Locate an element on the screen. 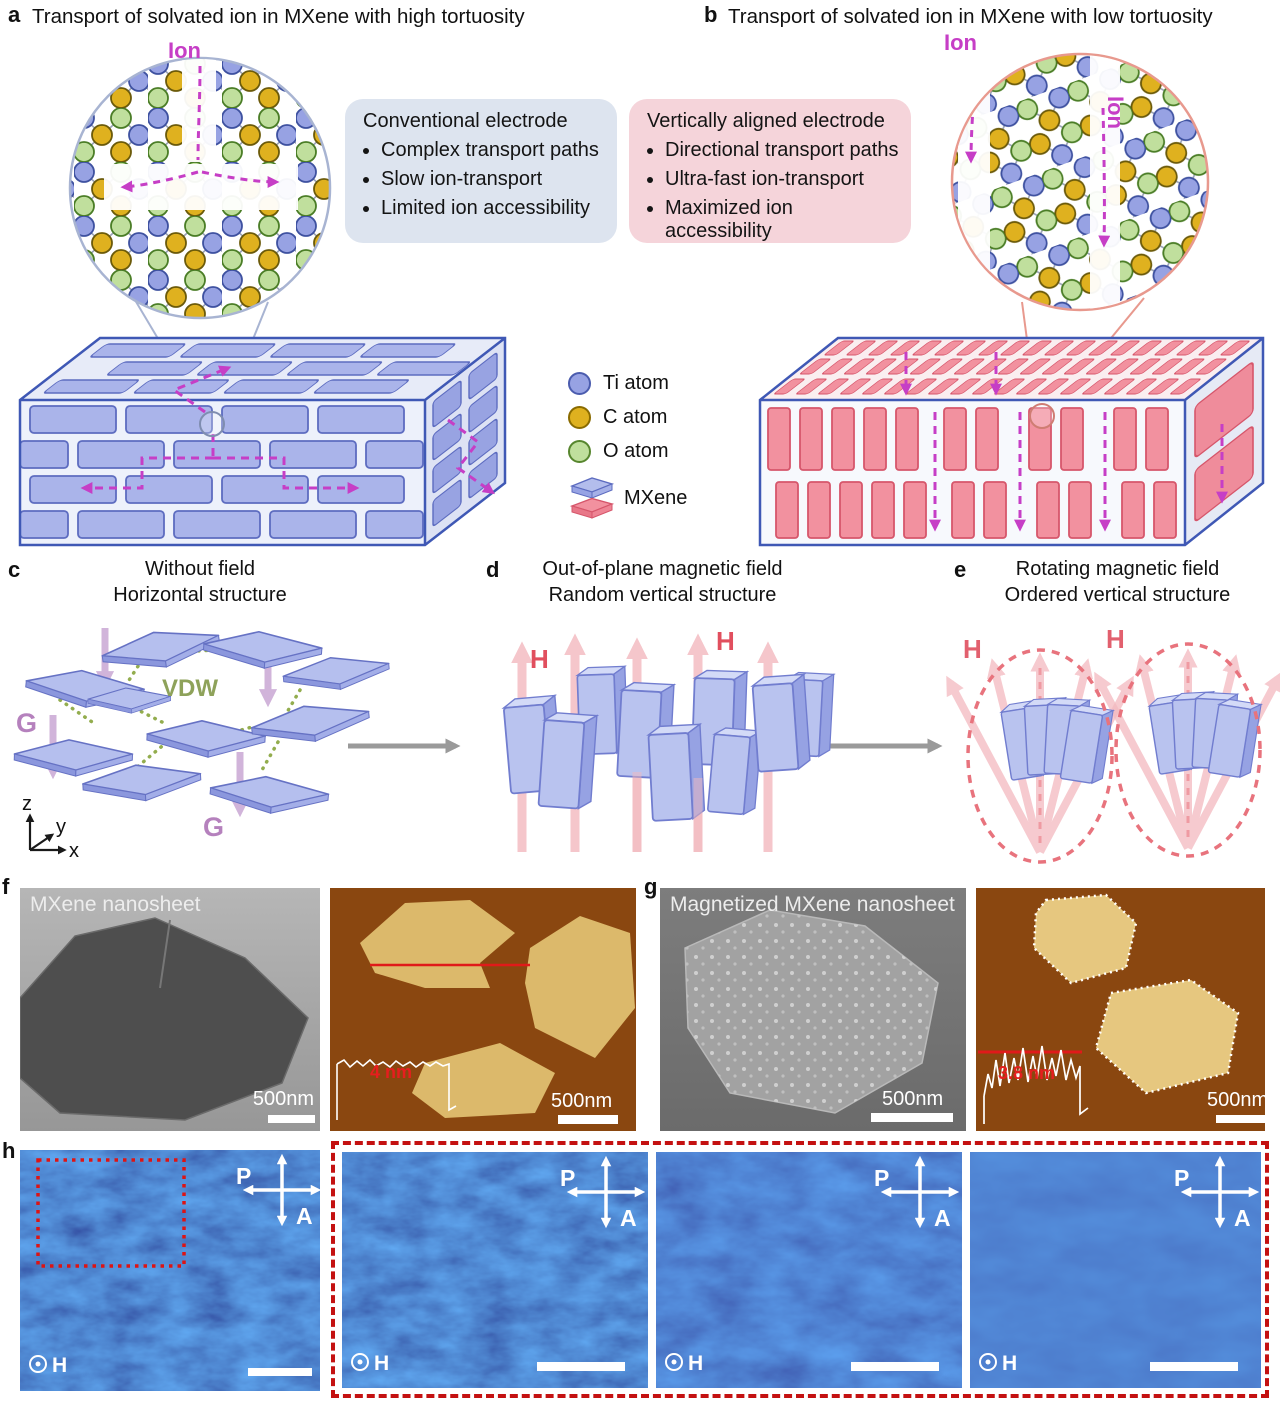  pom-image-4: P A H is located at coordinates (1115, 1270).